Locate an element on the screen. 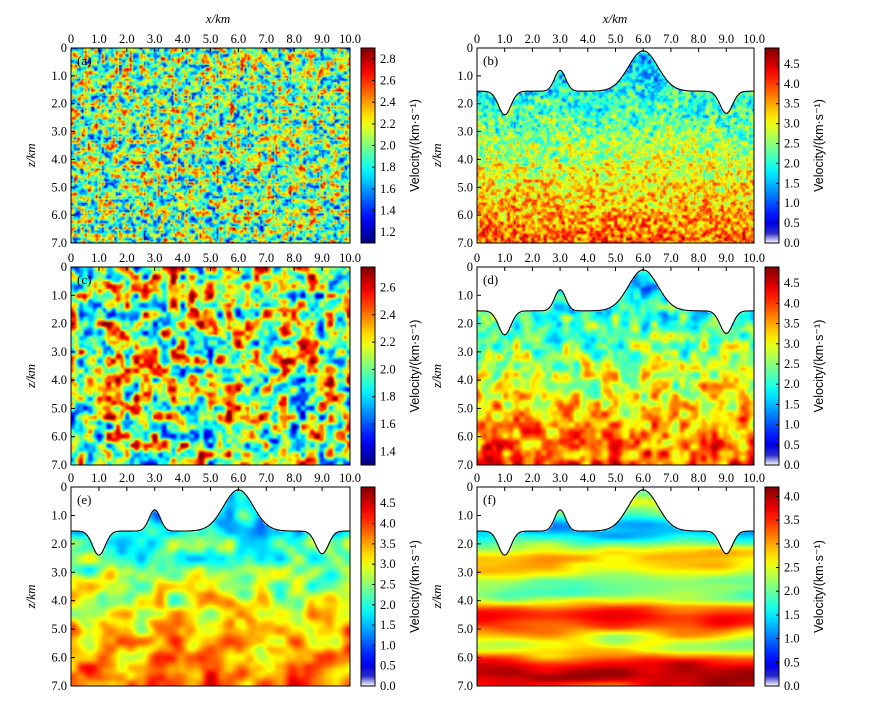  y-tick-label-d: 6.0 is located at coordinates (465, 437).